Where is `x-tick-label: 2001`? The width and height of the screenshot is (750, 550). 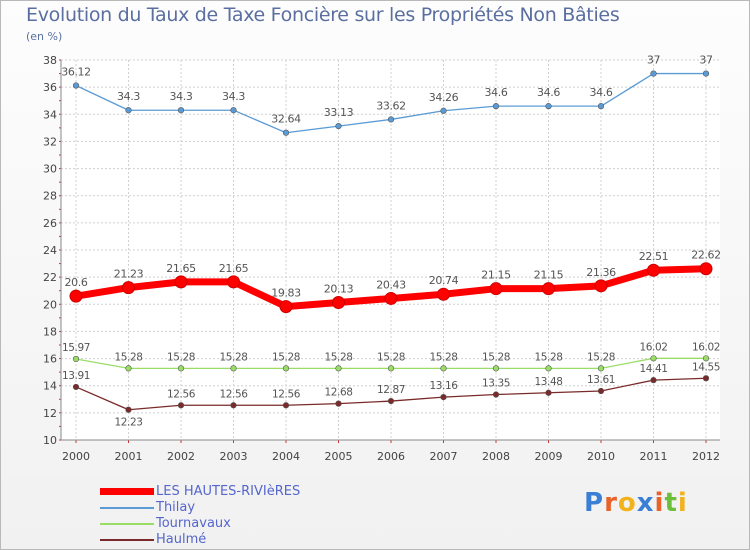 x-tick-label: 2001 is located at coordinates (129, 456).